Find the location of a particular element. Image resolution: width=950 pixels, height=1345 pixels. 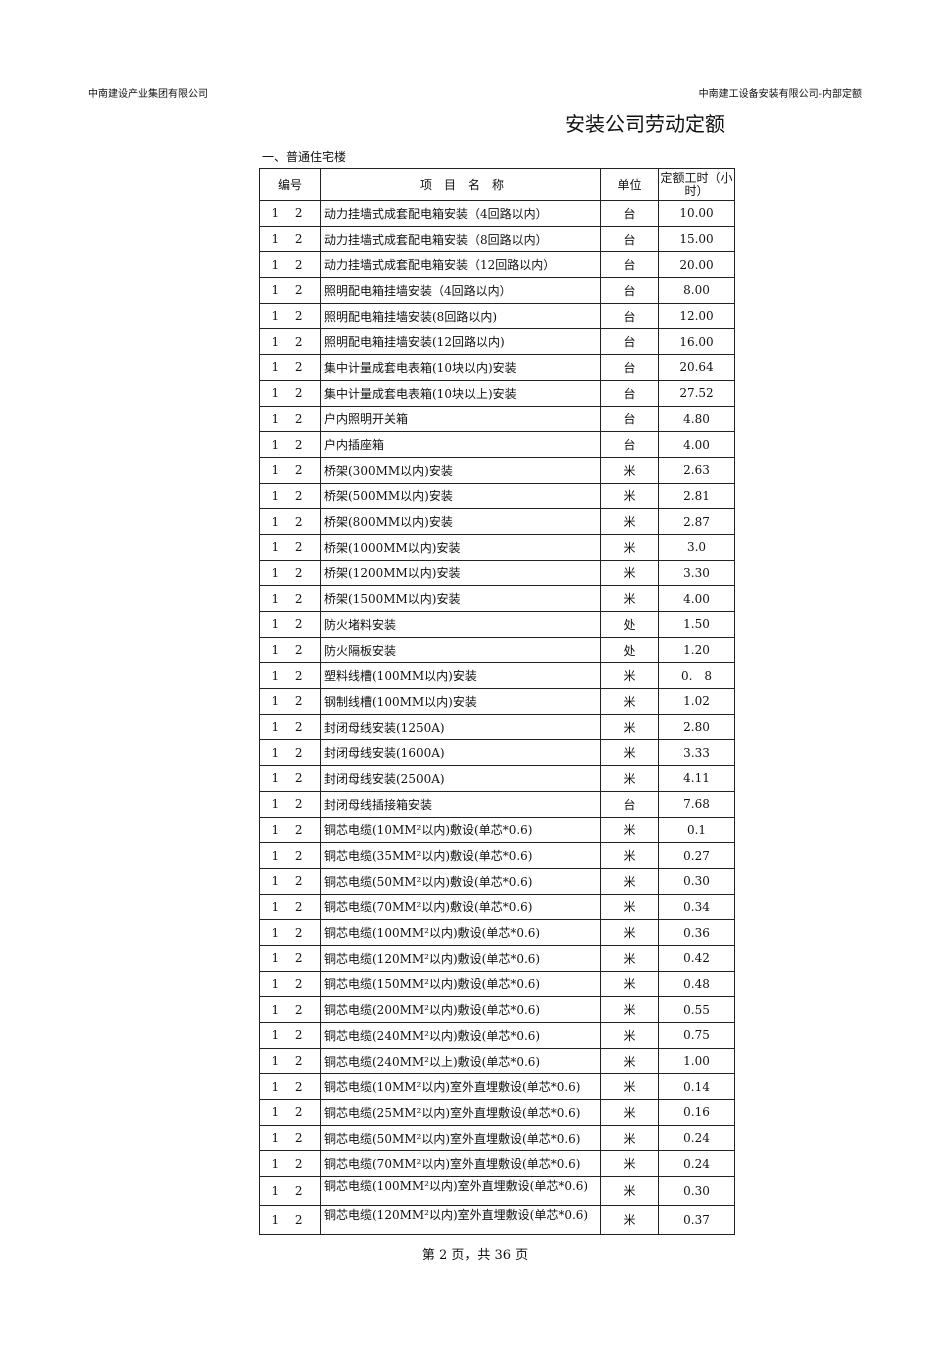

row-name: 桥架(800MM以内)安装 is located at coordinates (460, 521).